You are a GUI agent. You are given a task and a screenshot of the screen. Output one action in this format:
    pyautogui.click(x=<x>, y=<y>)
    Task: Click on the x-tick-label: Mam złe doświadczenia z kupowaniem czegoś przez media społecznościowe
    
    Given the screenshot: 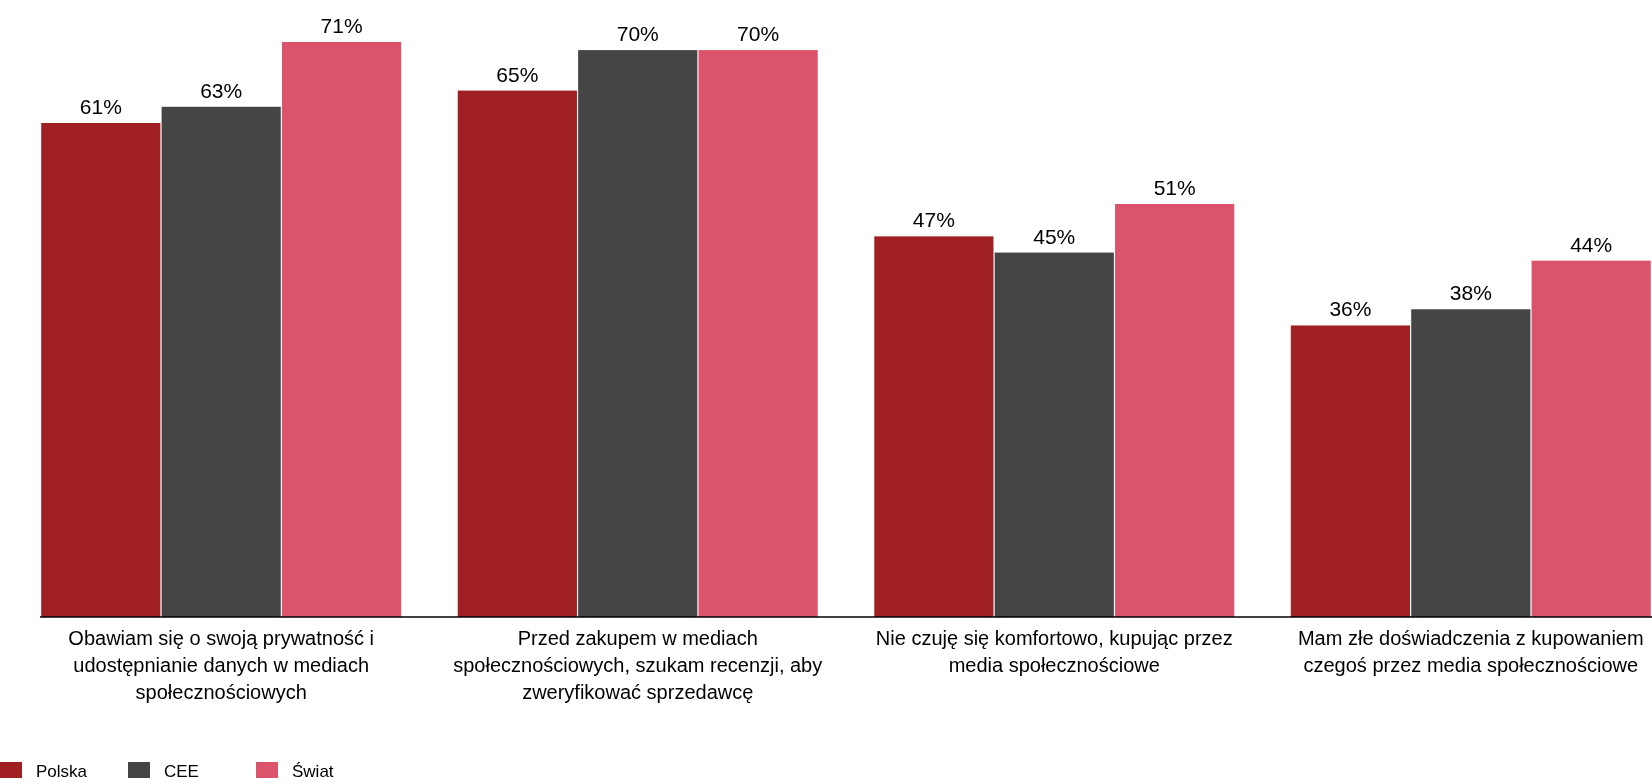 What is the action you would take?
    pyautogui.click(x=1470, y=651)
    